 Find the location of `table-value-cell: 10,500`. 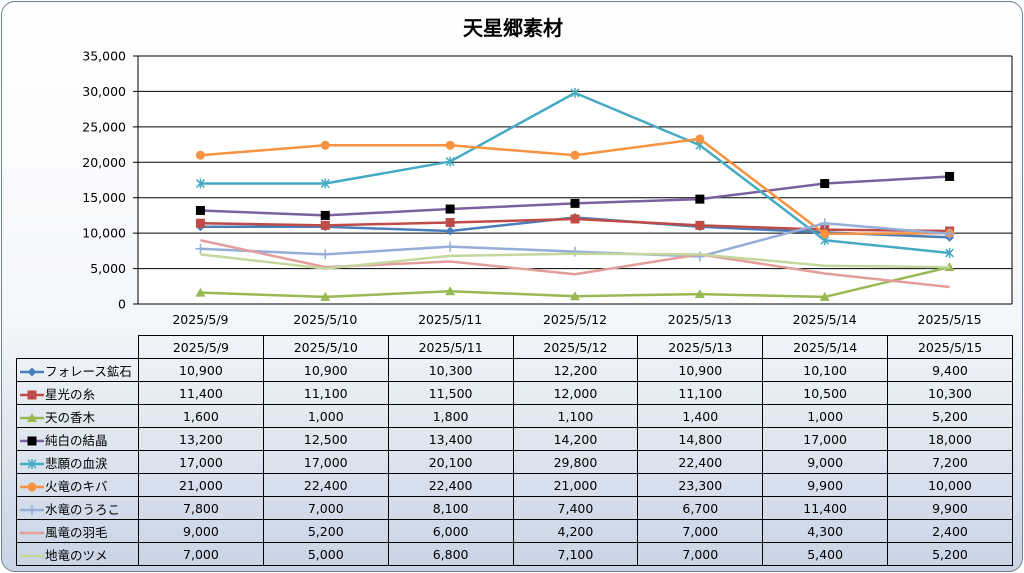

table-value-cell: 10,500 is located at coordinates (825, 393).